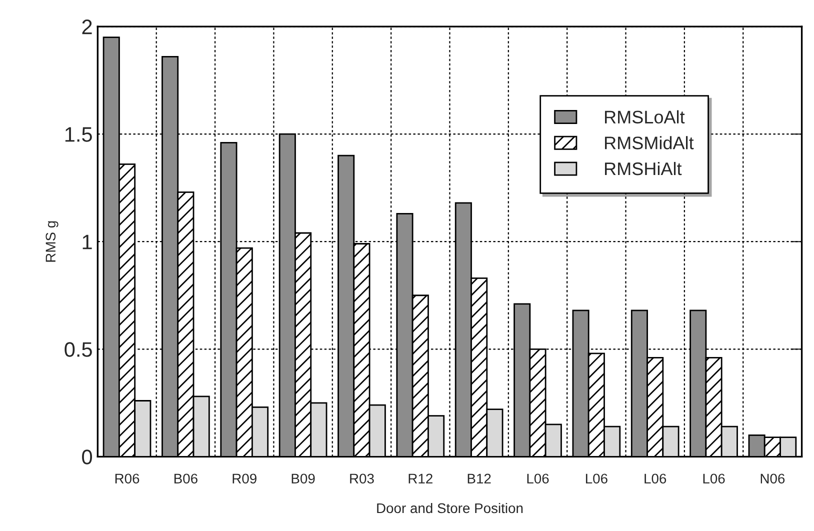  Describe the element at coordinates (87, 457) in the screenshot. I see `y-tick-label: 0` at that location.